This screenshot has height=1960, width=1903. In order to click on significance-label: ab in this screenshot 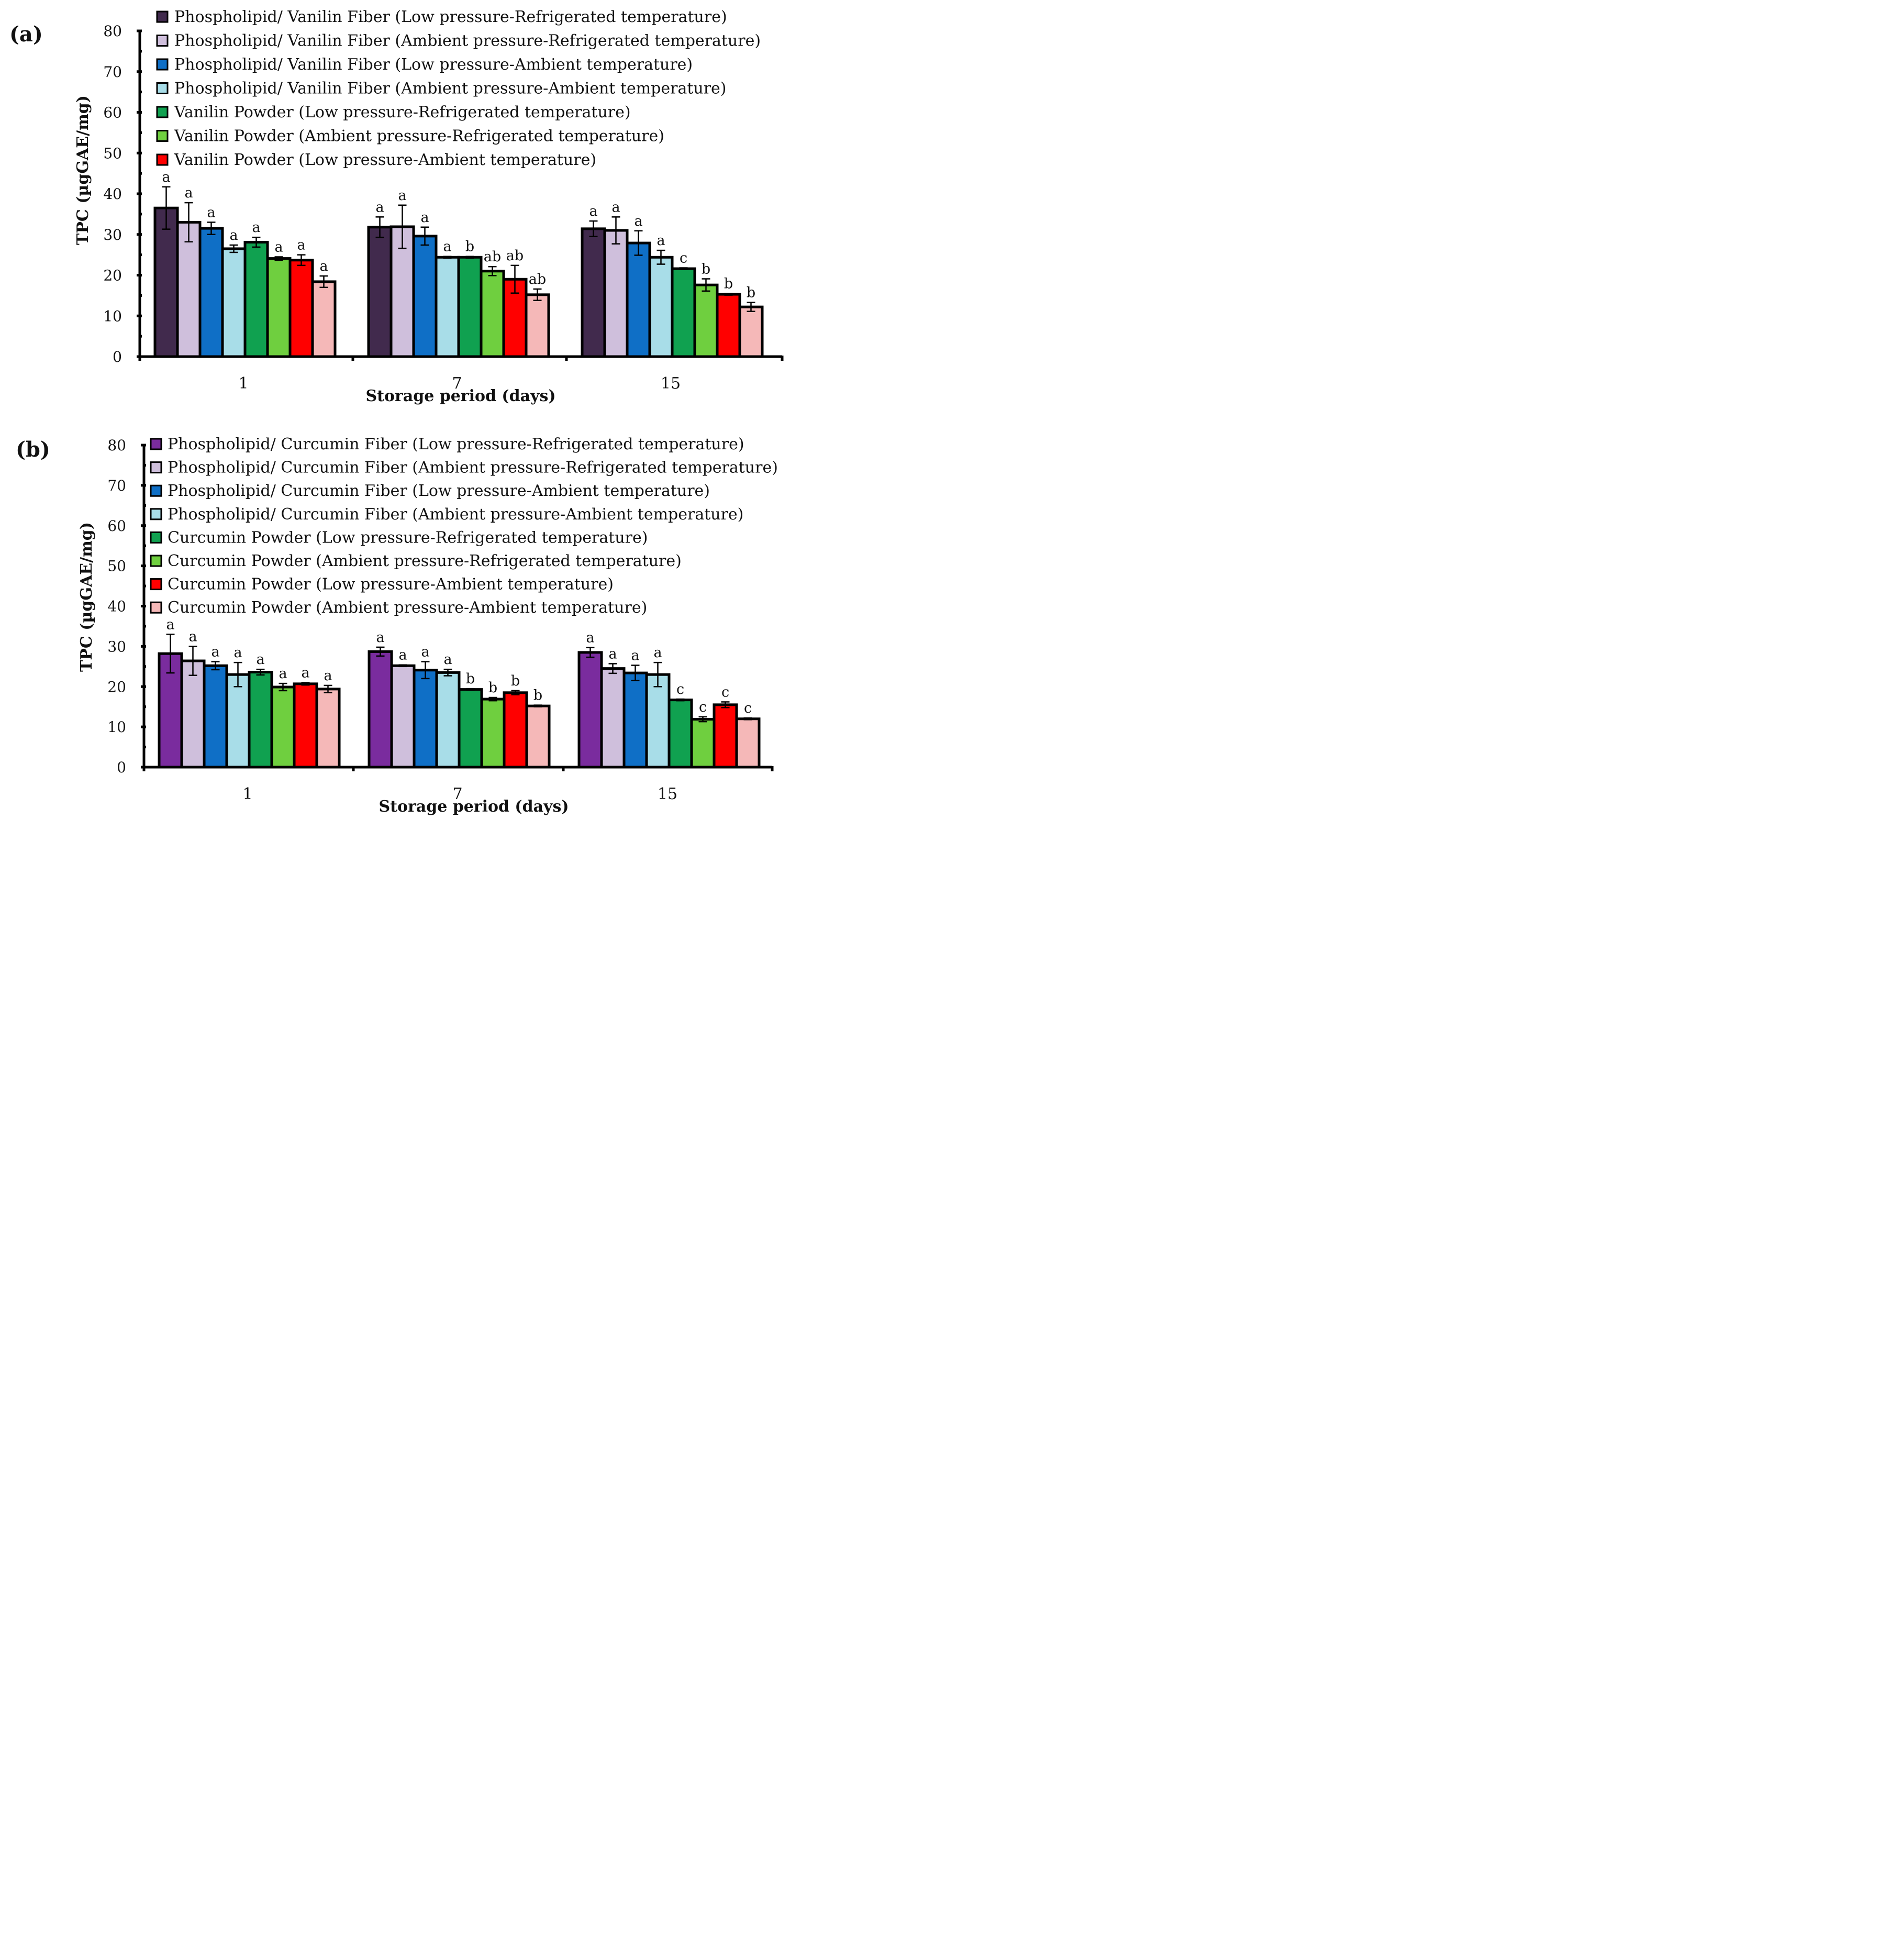, I will do `click(492, 257)`.